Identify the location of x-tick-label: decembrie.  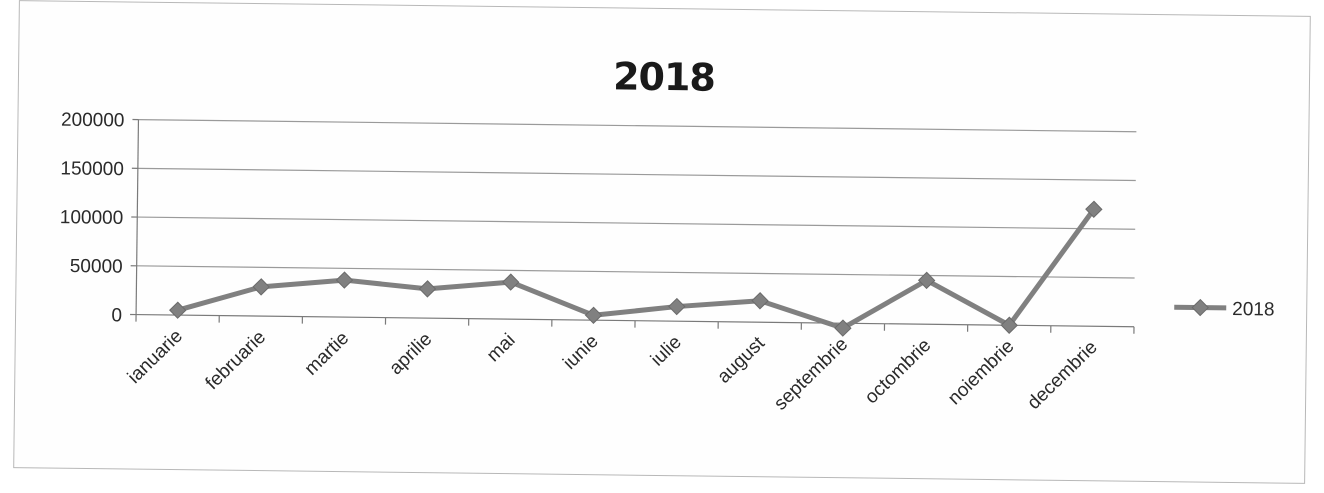
(1062, 375).